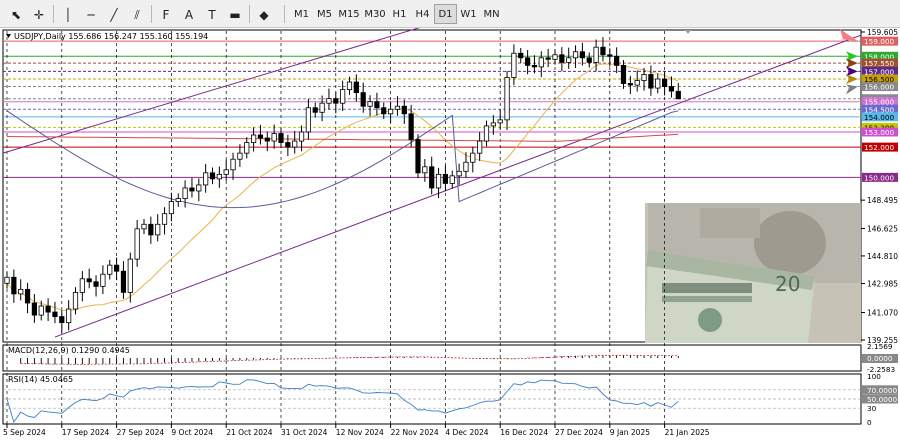  I want to click on crosshair-icon: ✛, so click(39, 15).